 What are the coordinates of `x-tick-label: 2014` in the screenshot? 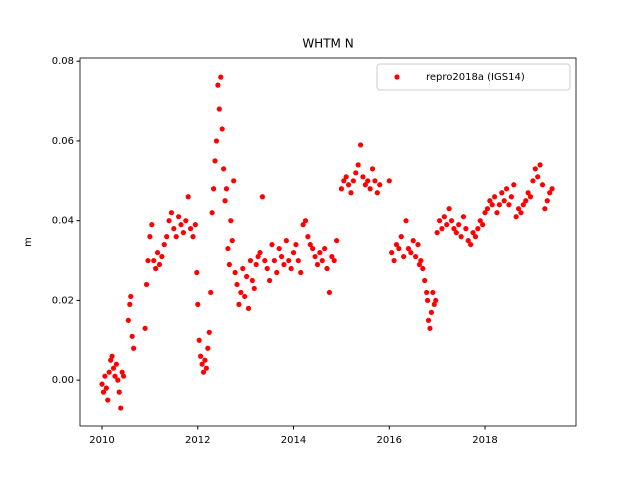 It's located at (293, 440).